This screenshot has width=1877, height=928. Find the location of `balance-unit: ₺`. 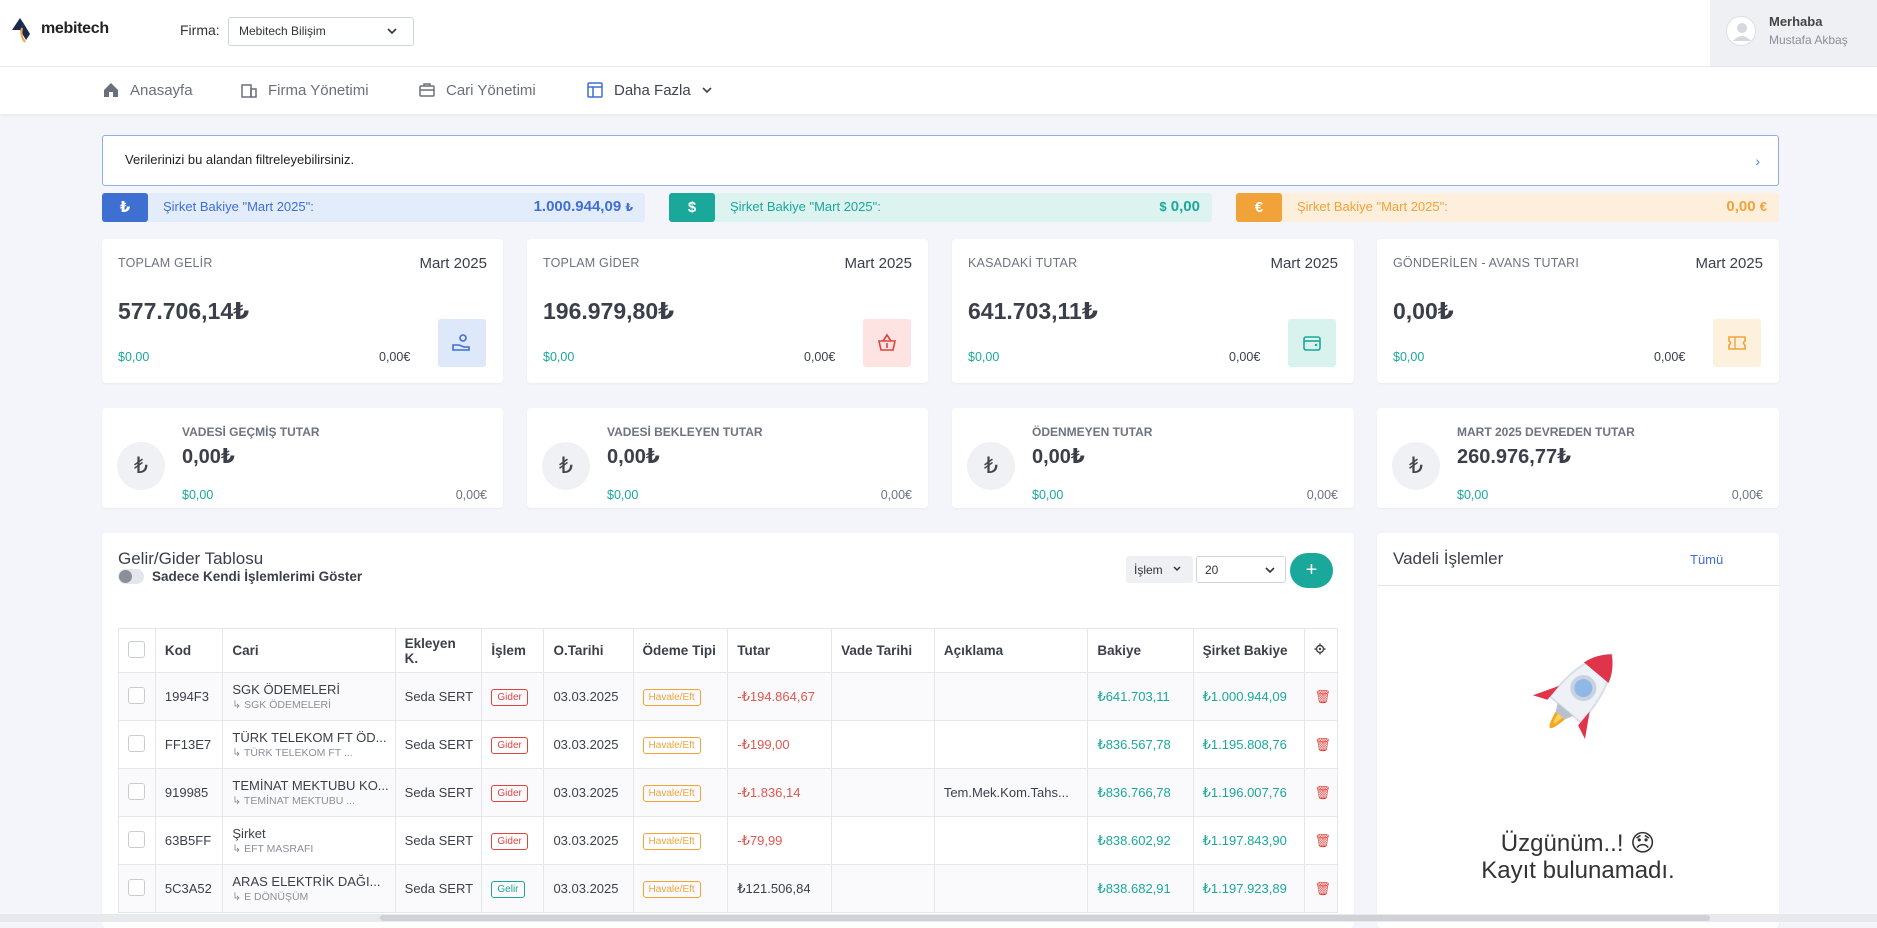

balance-unit: ₺ is located at coordinates (629, 208).